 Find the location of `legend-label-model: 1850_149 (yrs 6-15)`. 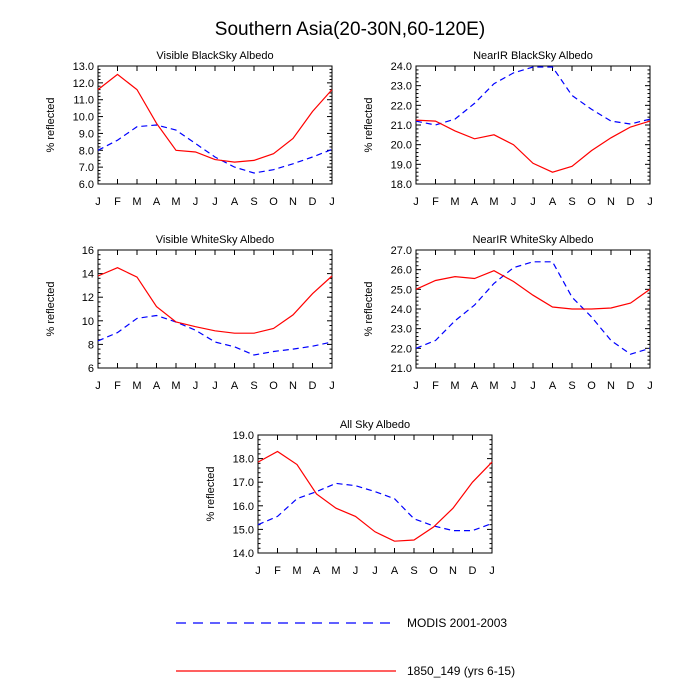

legend-label-model: 1850_149 (yrs 6-15) is located at coordinates (461, 671).